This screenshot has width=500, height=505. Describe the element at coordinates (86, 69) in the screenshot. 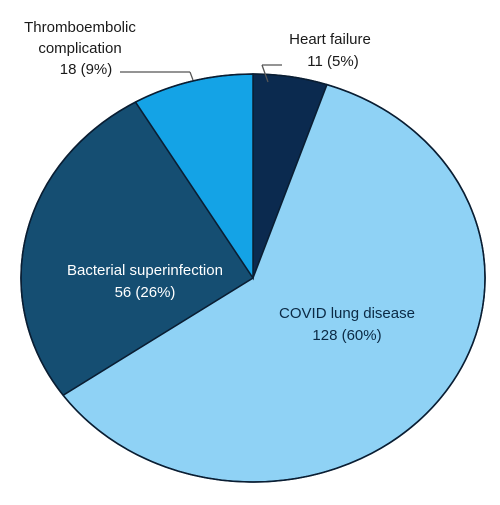

I see `thrombo-value: 18 (9%)` at that location.